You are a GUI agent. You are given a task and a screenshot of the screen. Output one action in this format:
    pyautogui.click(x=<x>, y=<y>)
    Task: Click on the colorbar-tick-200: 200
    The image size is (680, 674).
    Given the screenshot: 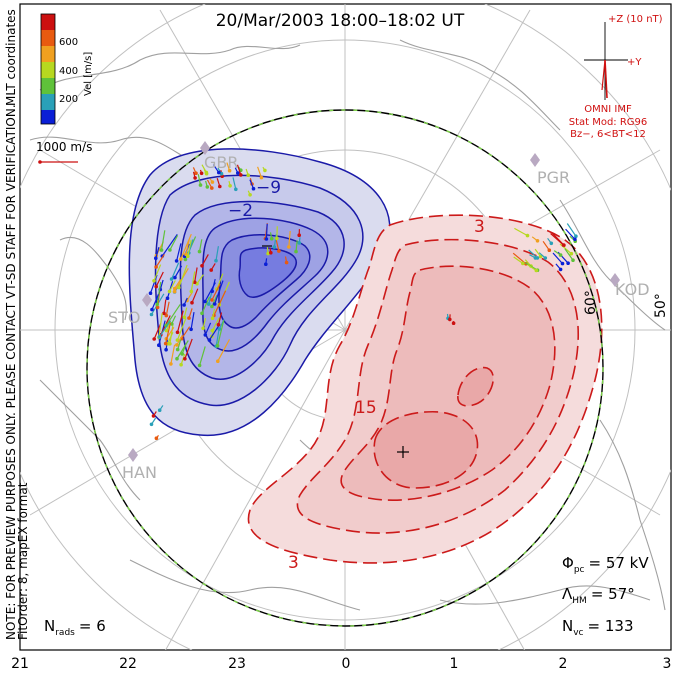 What is the action you would take?
    pyautogui.click(x=68, y=99)
    